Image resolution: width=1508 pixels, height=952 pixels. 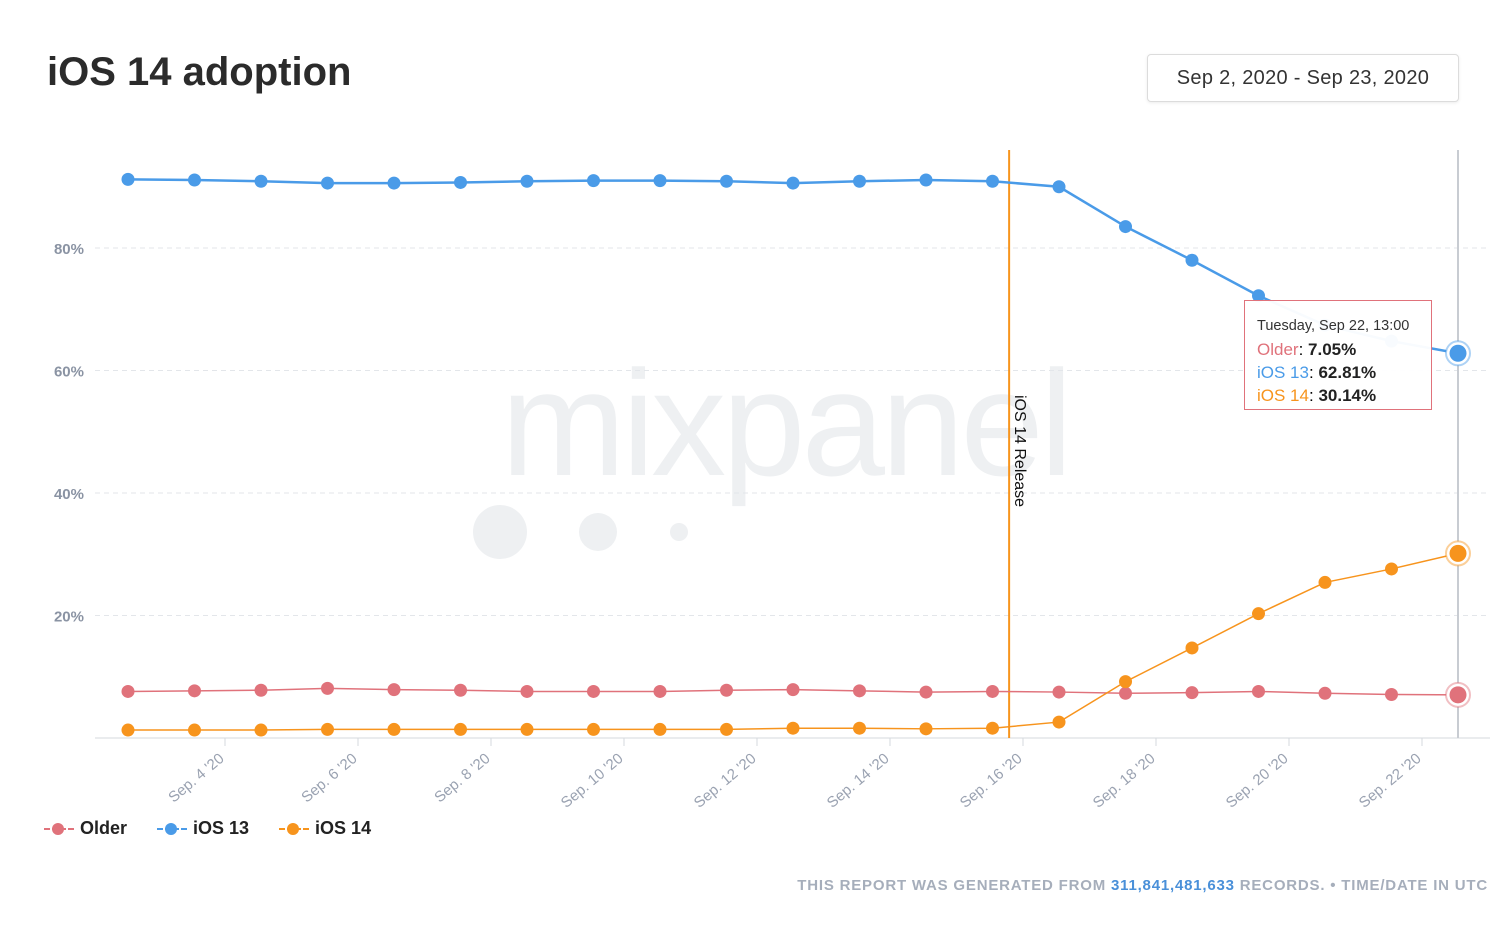 I want to click on y-tick-label: 80%, so click(x=69, y=249).